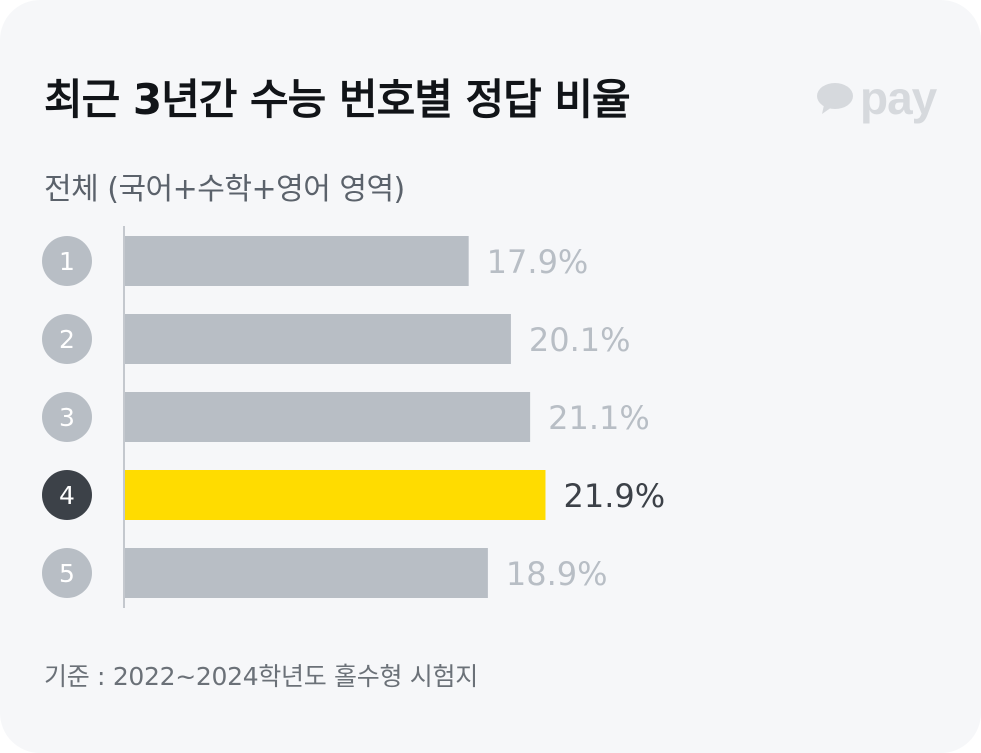  What do you see at coordinates (224, 189) in the screenshot?
I see `chart-subtitle: 전체 (국어+수학+영어 영역)` at bounding box center [224, 189].